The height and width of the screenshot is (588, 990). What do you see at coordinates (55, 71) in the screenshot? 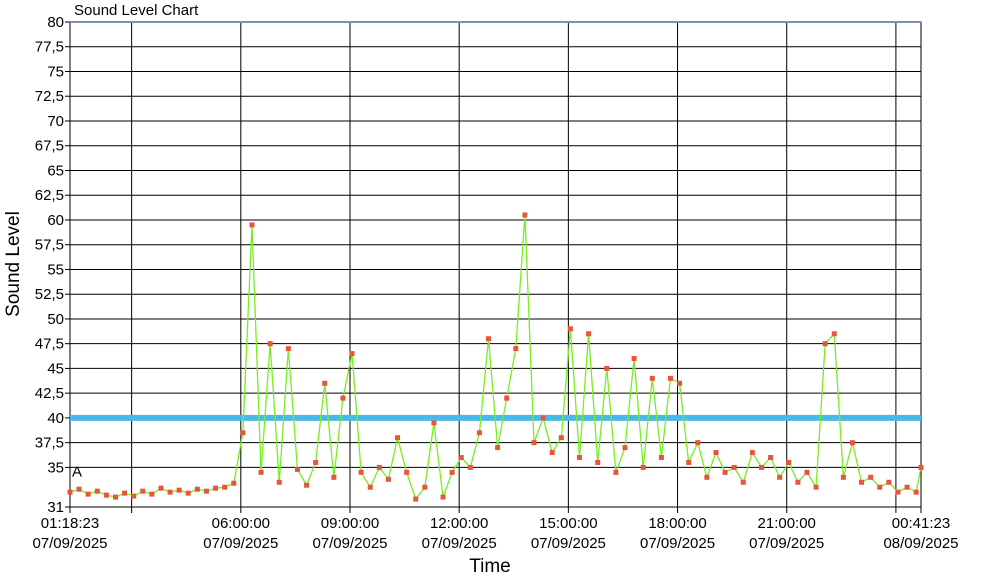
I see `y-tick-label: 75` at bounding box center [55, 71].